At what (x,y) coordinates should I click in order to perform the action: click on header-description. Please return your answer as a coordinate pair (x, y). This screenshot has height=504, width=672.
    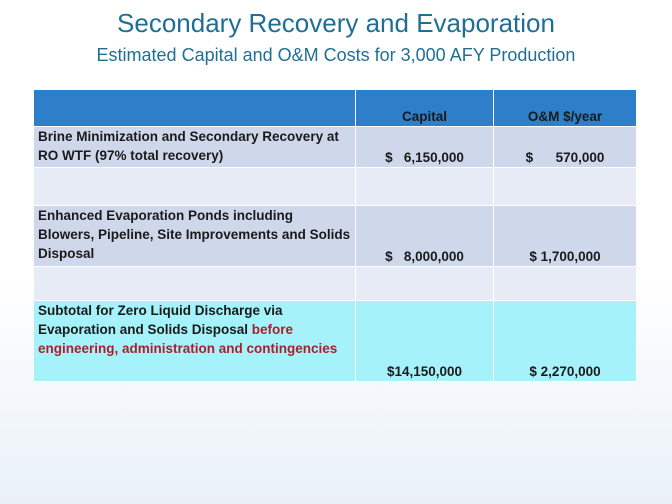
    Looking at the image, I should click on (194, 108).